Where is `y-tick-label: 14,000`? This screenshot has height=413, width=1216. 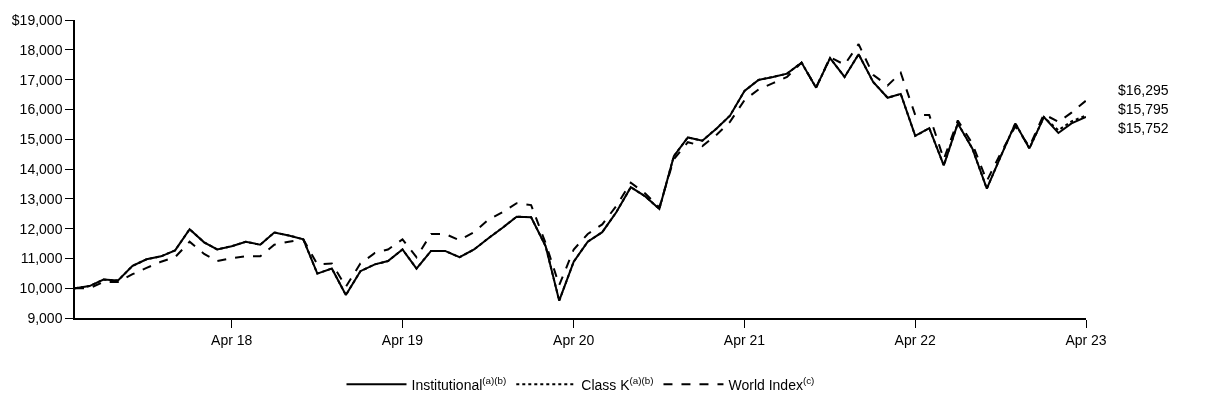 y-tick-label: 14,000 is located at coordinates (41, 168).